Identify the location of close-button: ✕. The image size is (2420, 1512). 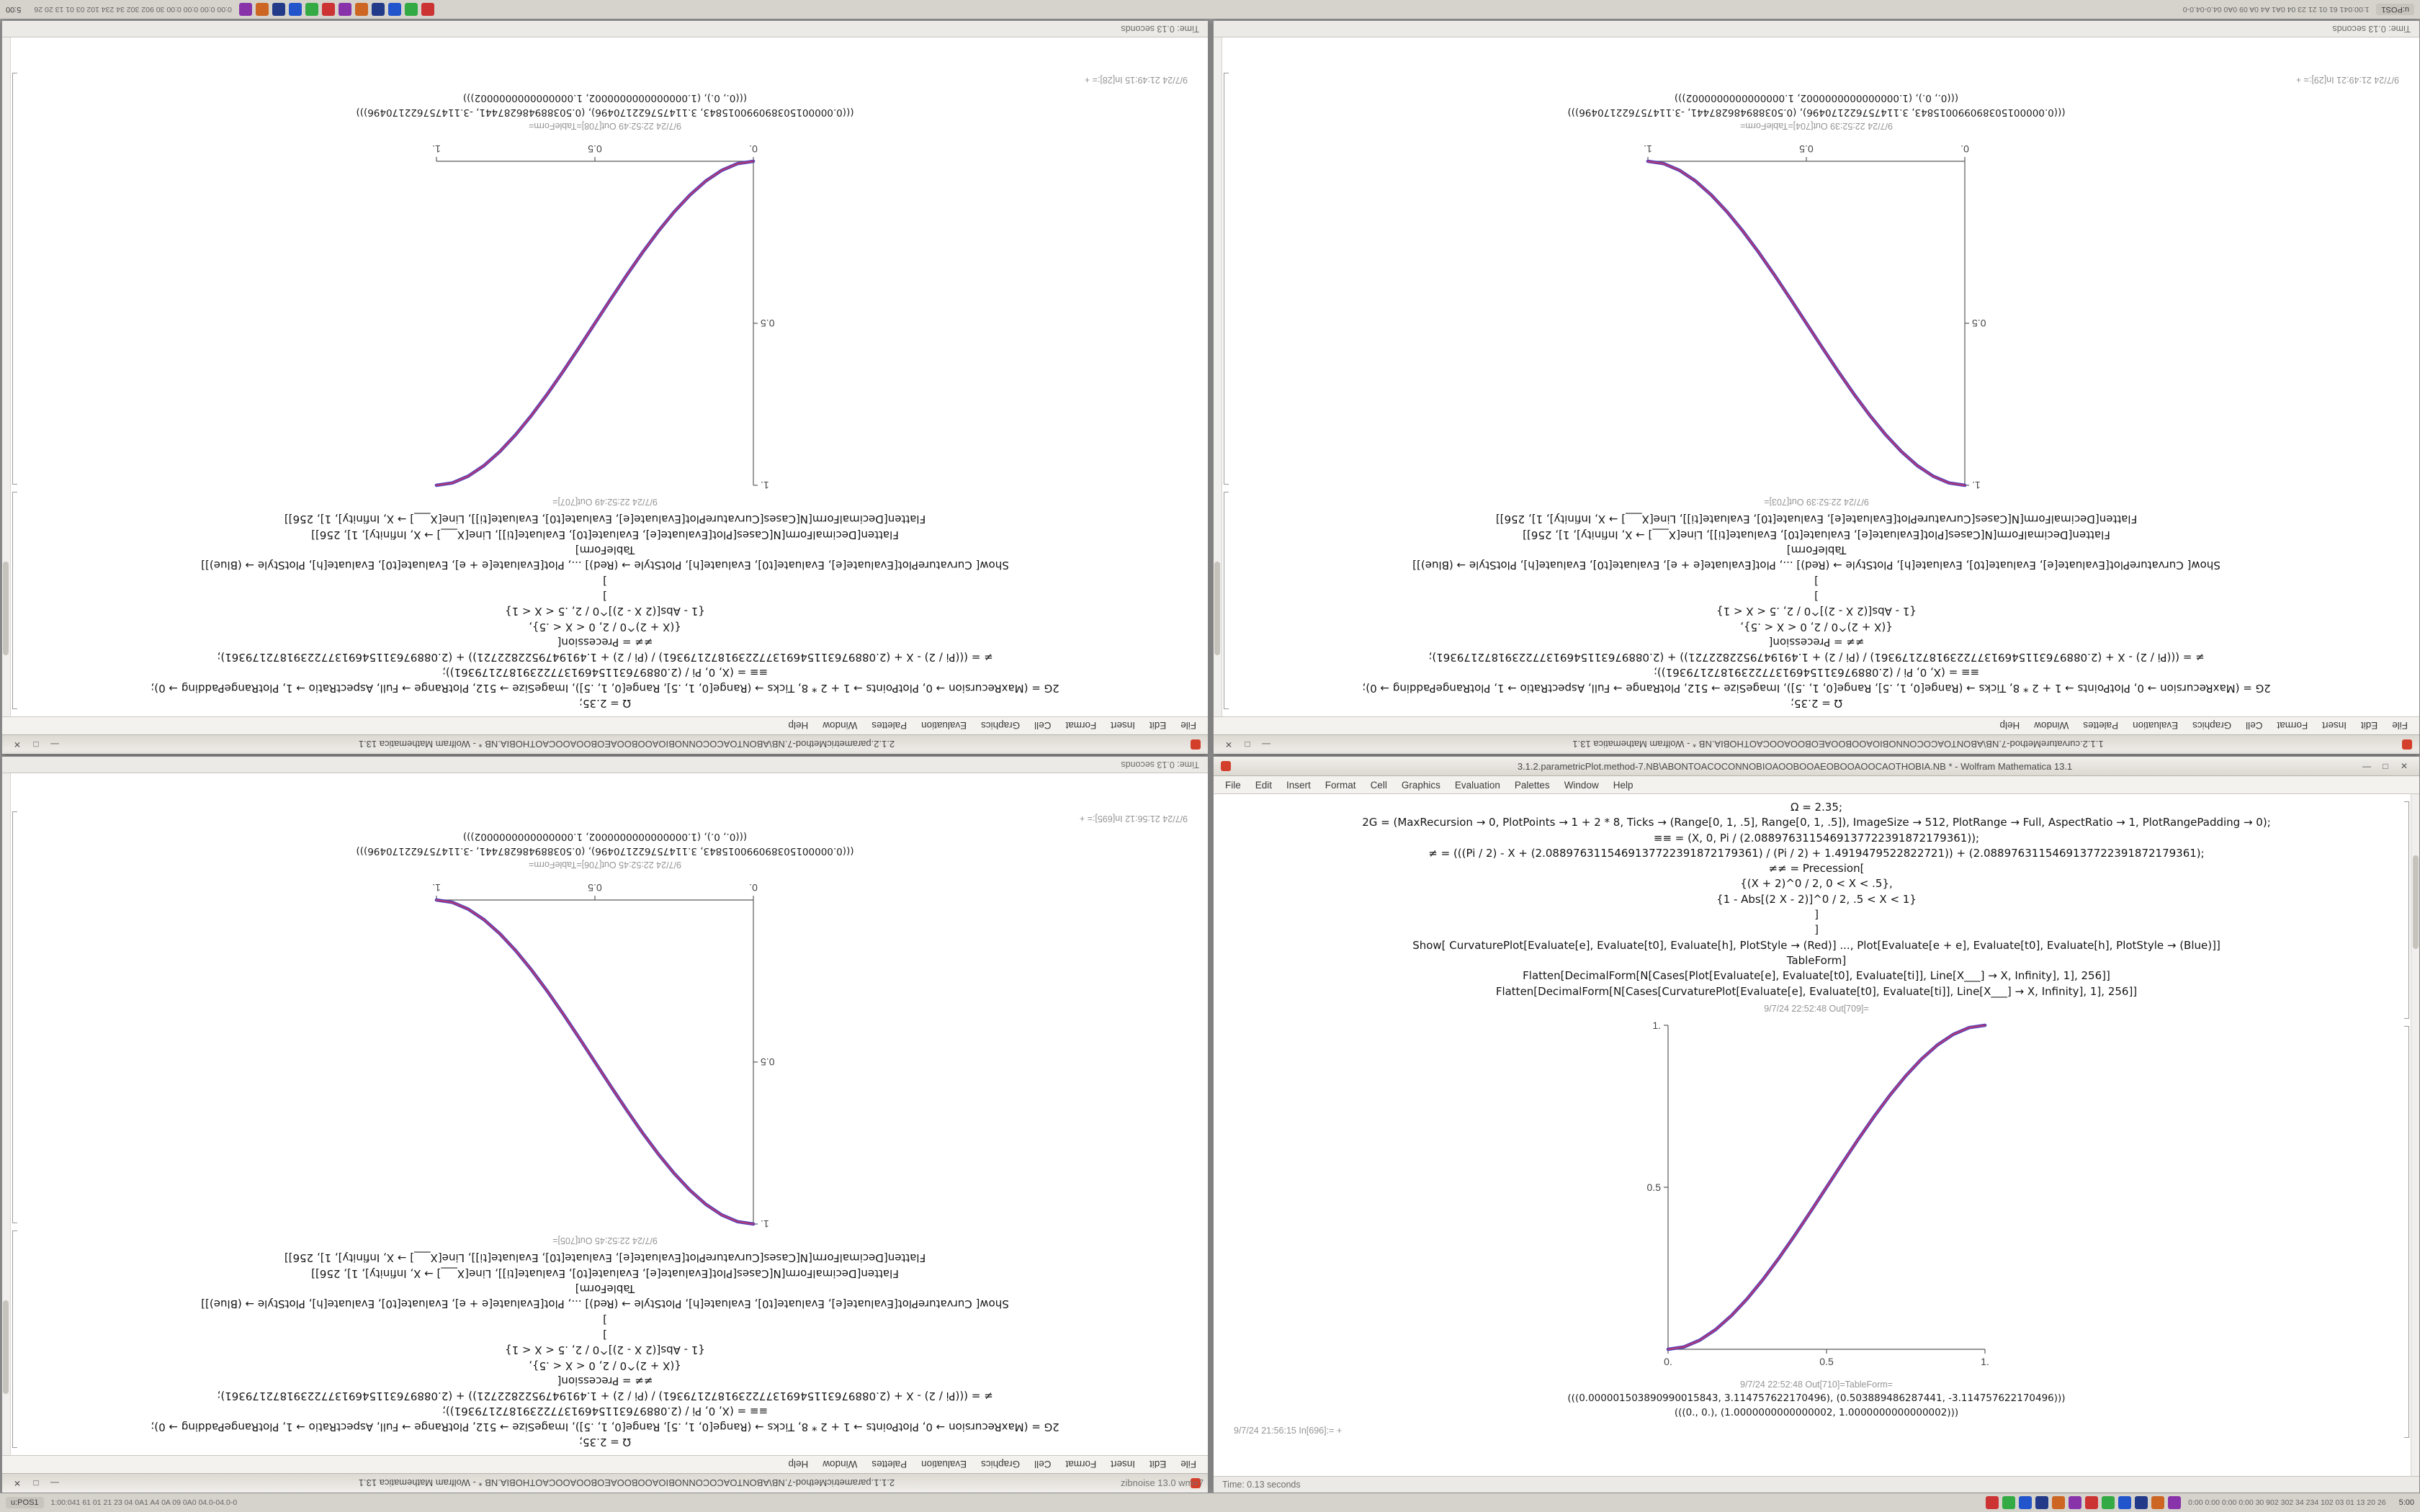
(2404, 766).